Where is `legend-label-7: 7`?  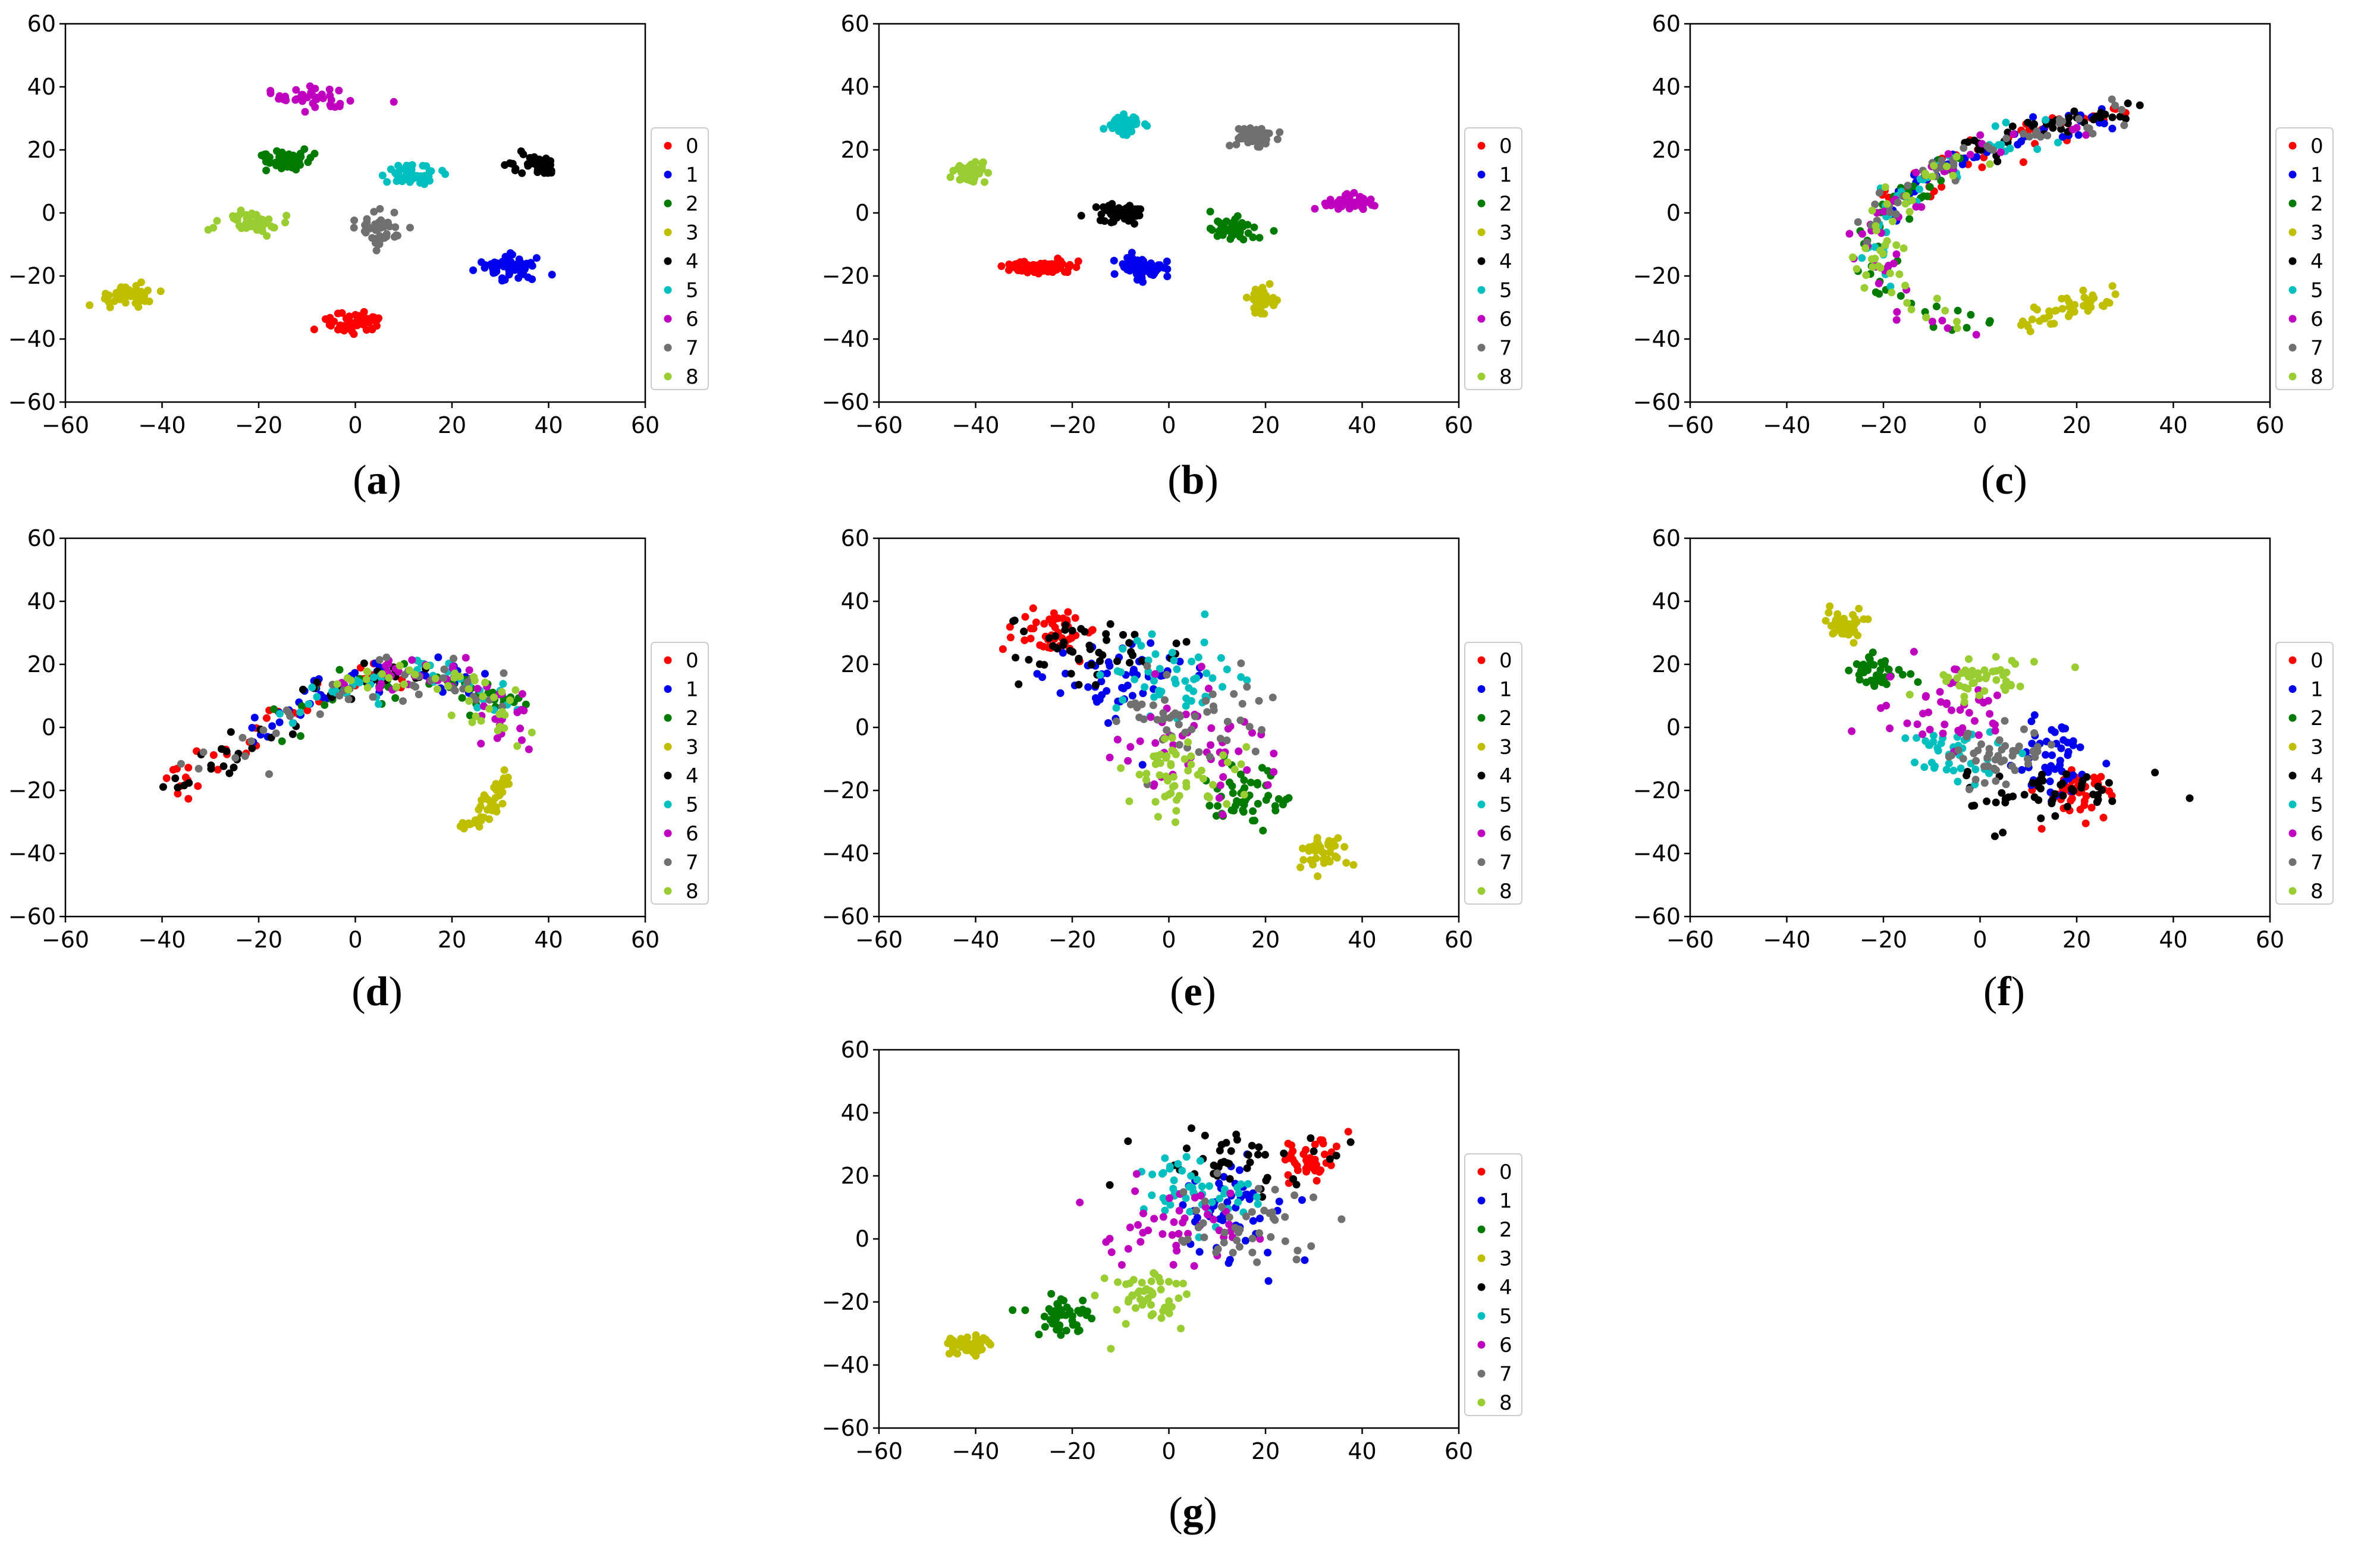
legend-label-7: 7 is located at coordinates (692, 863).